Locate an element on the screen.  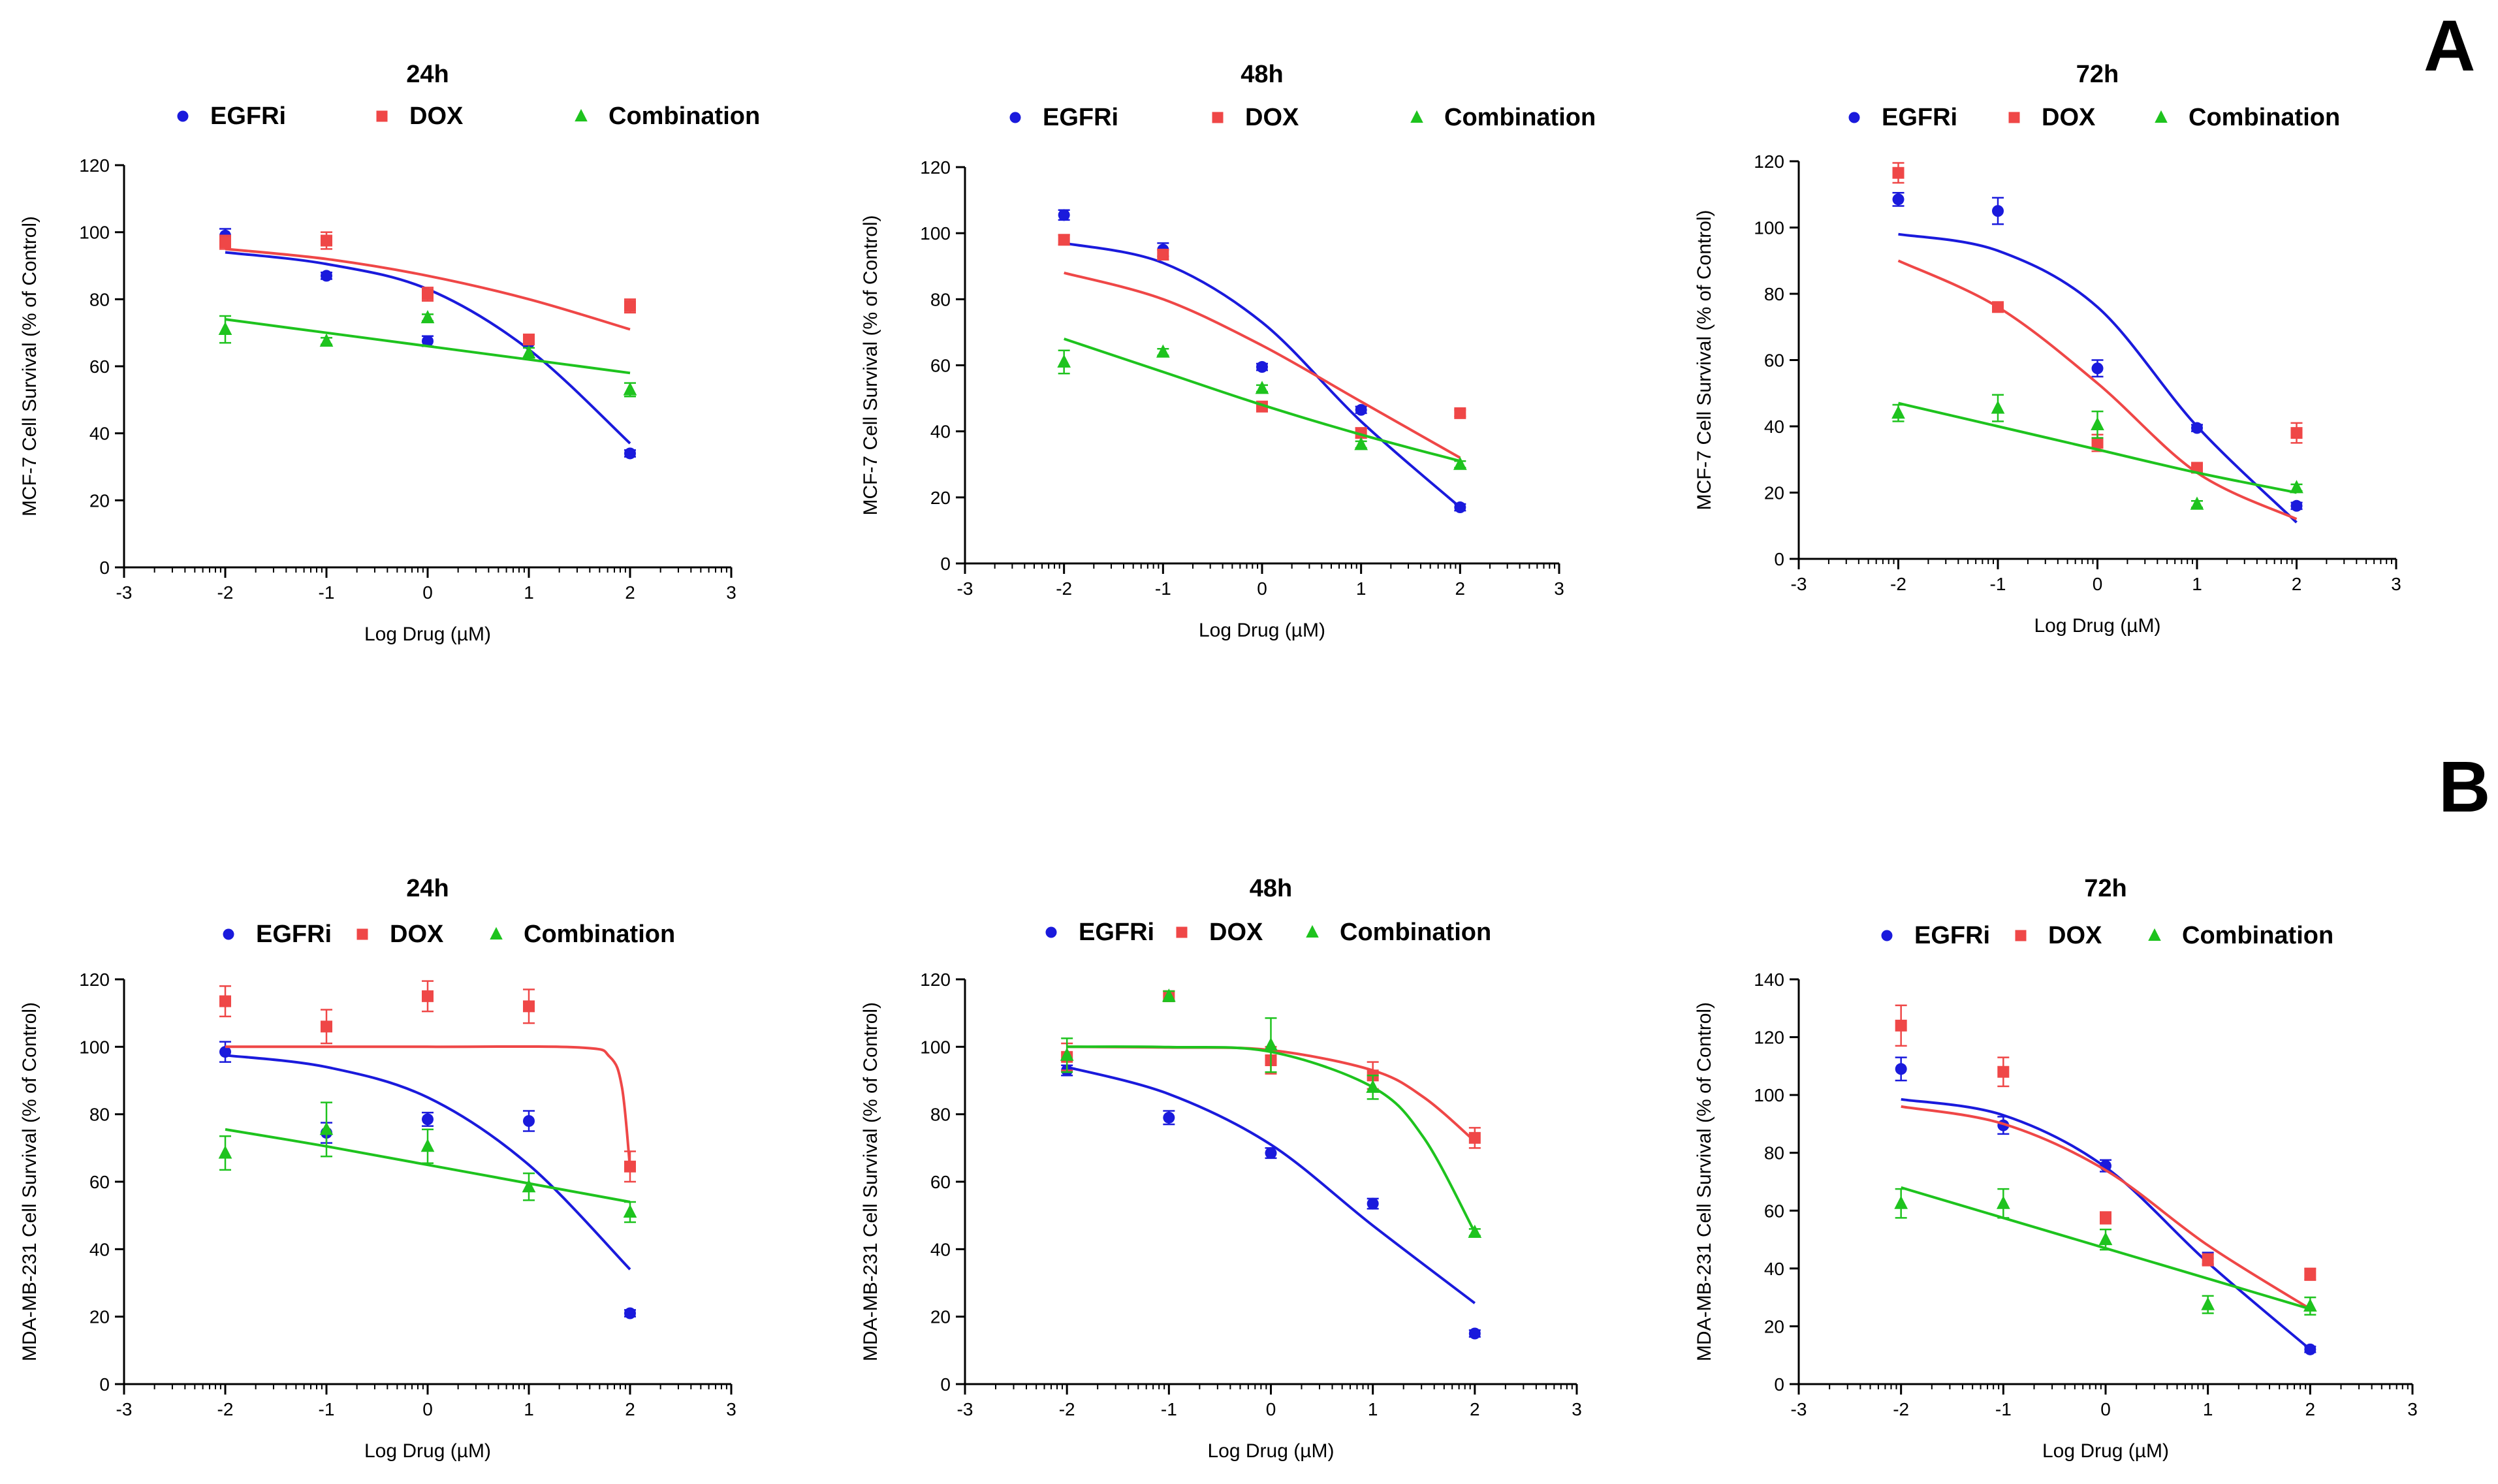
y-tick-label: 120 is located at coordinates (94, 165).